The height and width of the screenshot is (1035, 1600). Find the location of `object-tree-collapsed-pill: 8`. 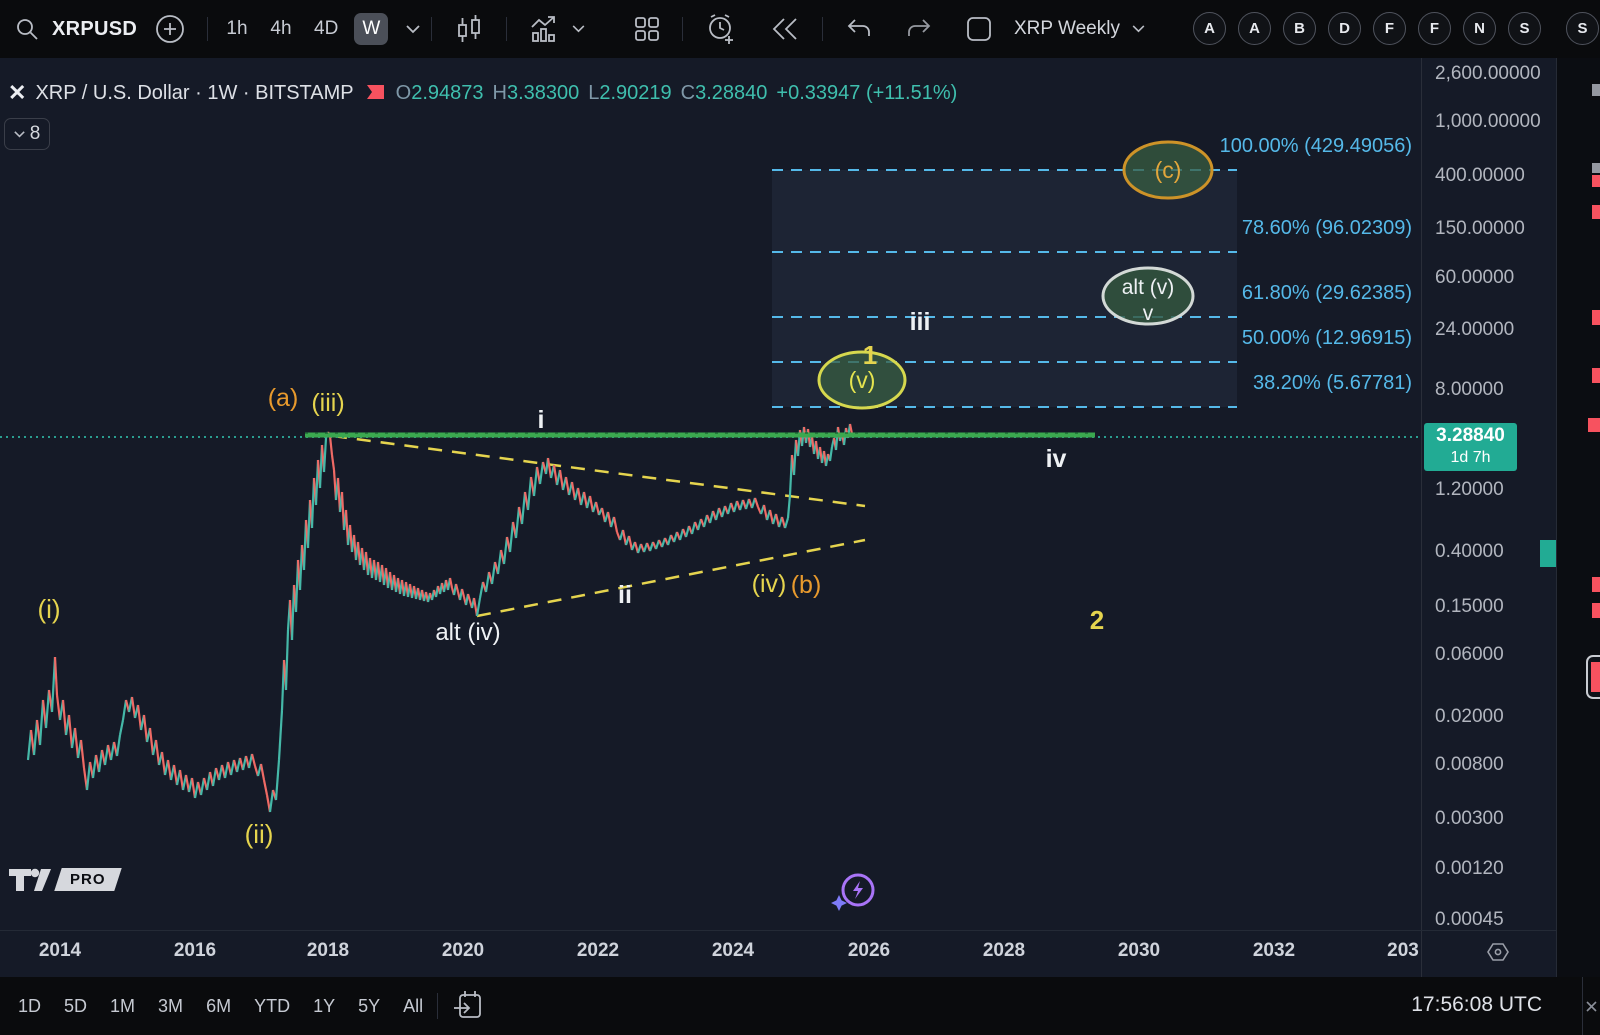

object-tree-collapsed-pill: 8 is located at coordinates (27, 134).